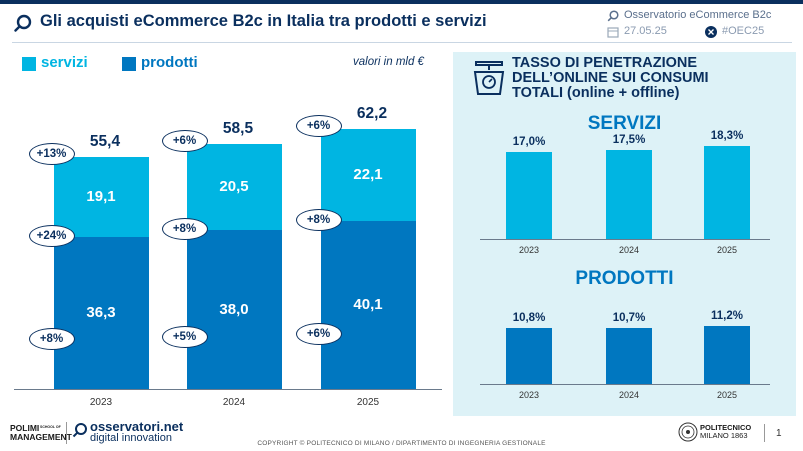  I want to click on unit-note: valori in mld €, so click(388, 62).